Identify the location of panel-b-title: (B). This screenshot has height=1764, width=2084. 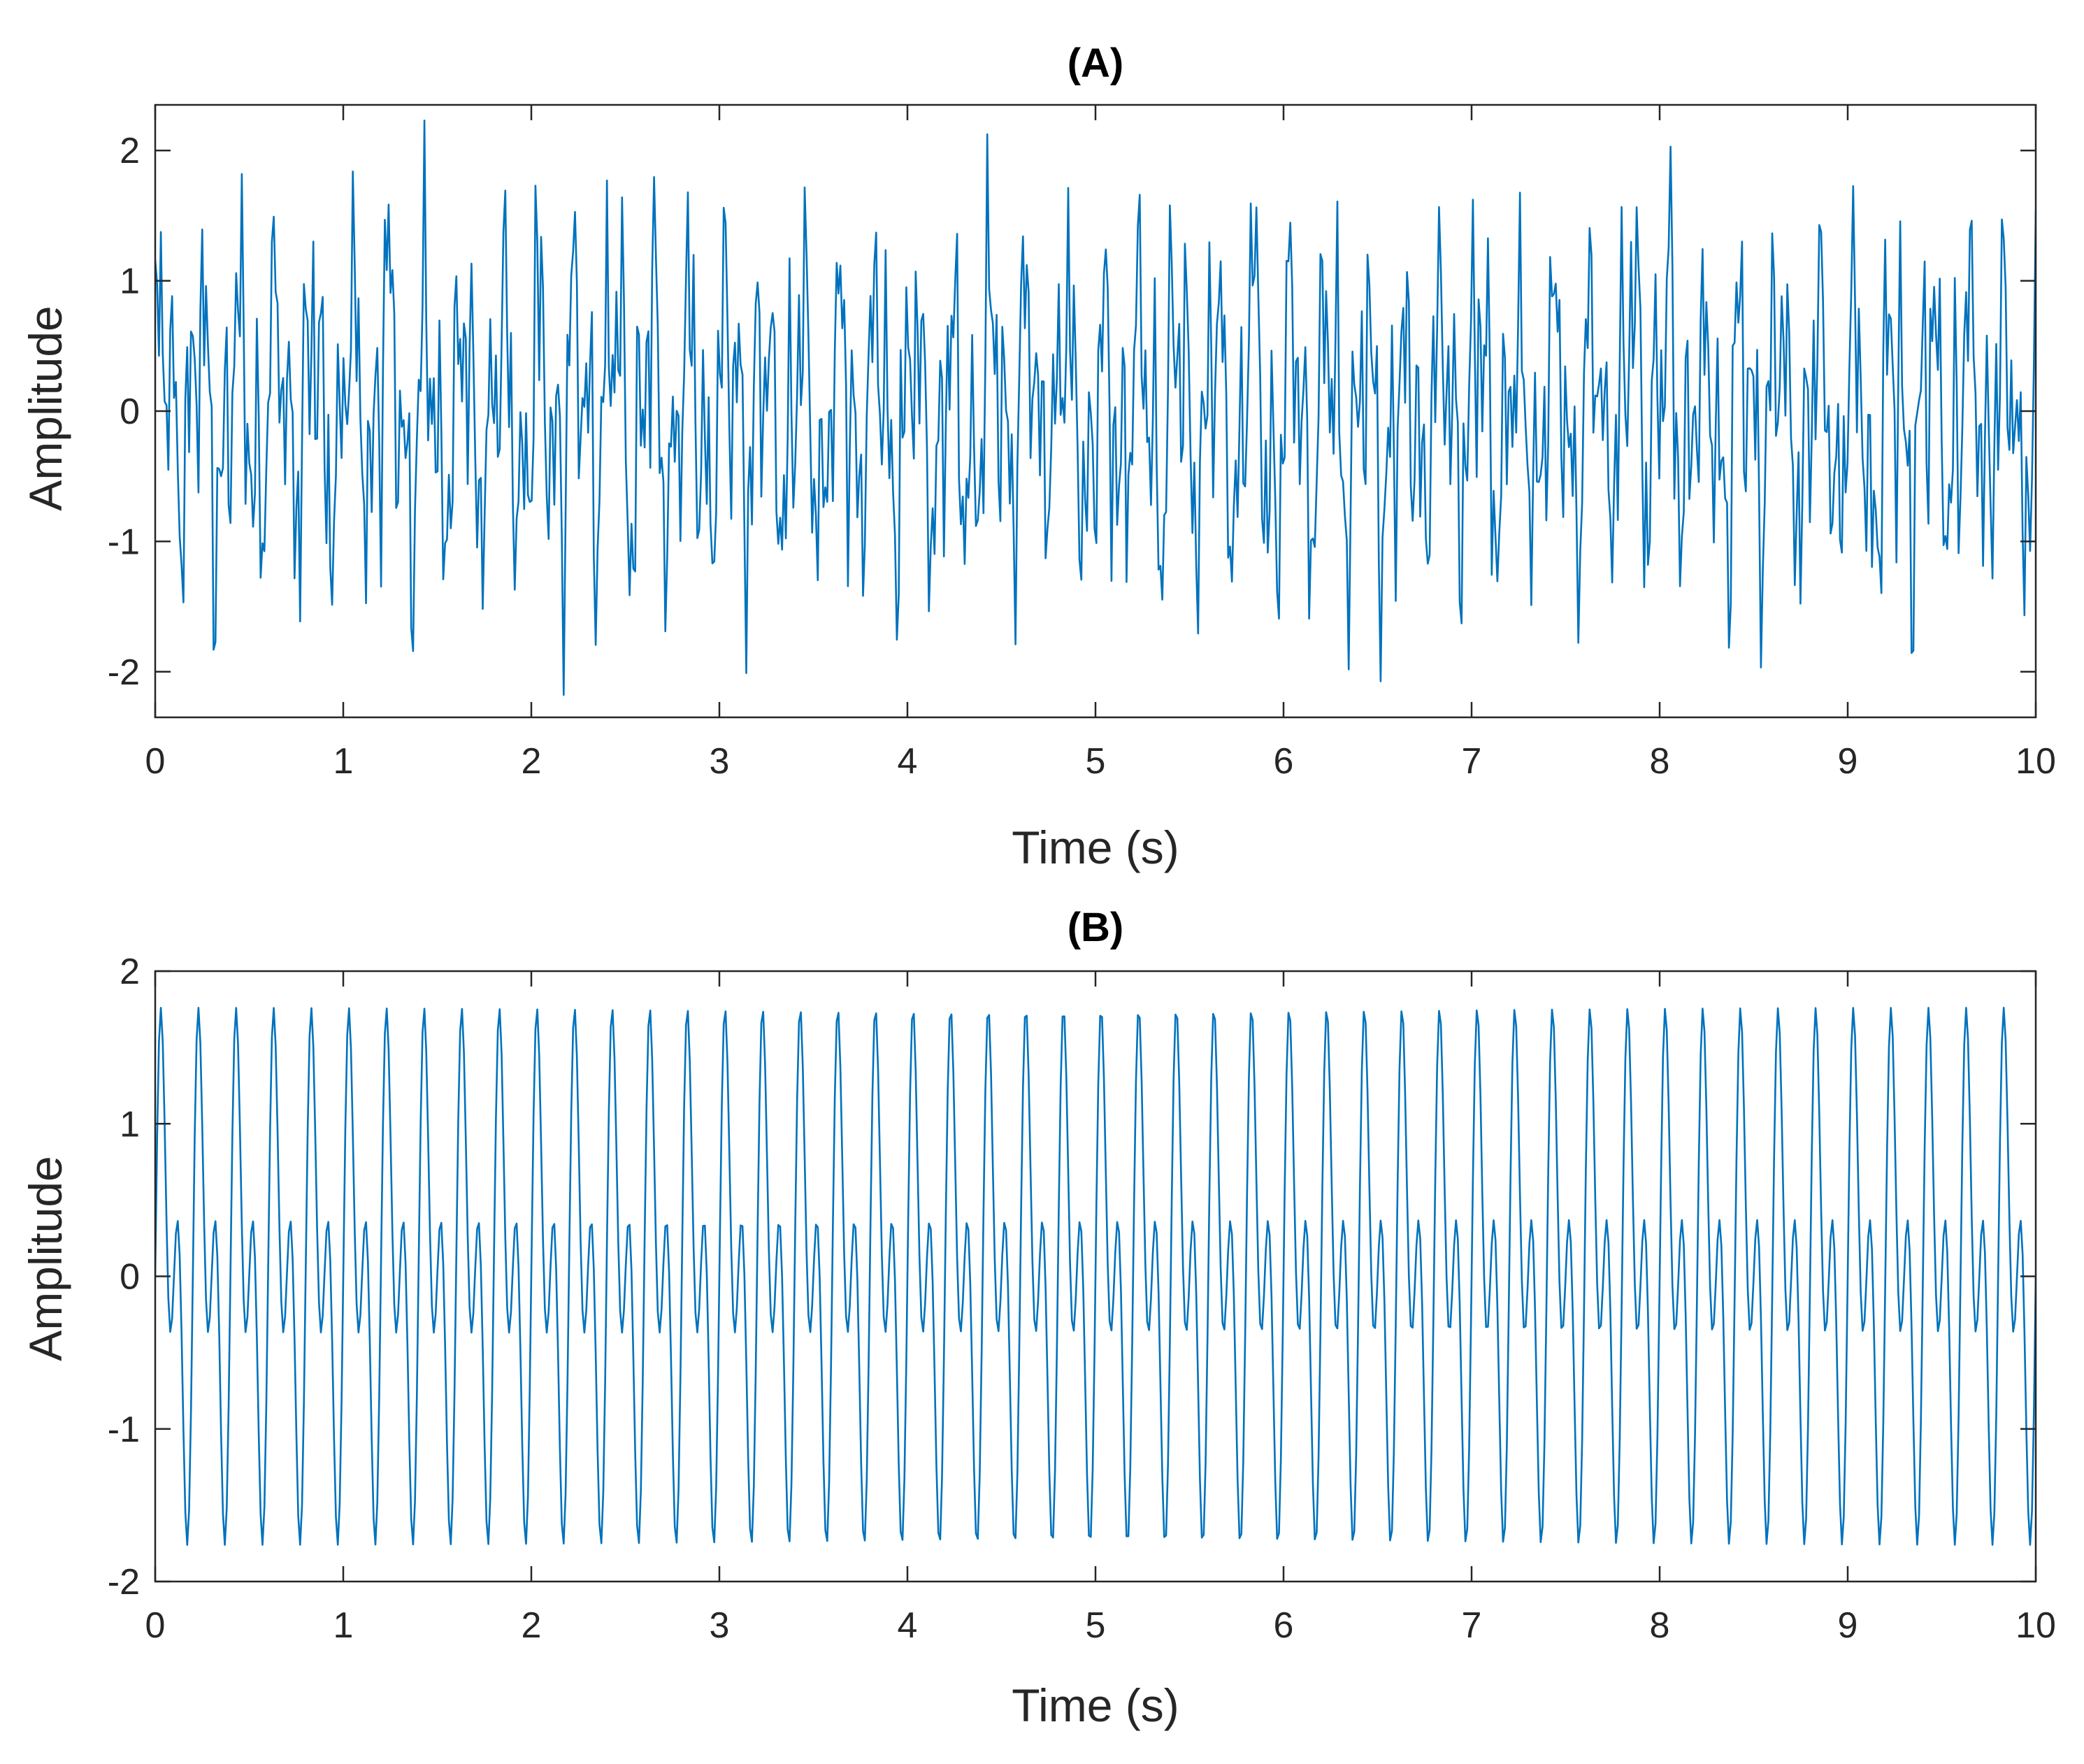
(1096, 928).